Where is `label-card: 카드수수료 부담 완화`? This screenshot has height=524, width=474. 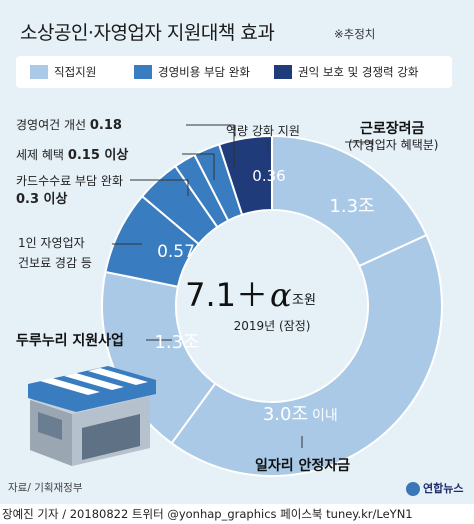 label-card: 카드수수료 부담 완화 is located at coordinates (69, 181).